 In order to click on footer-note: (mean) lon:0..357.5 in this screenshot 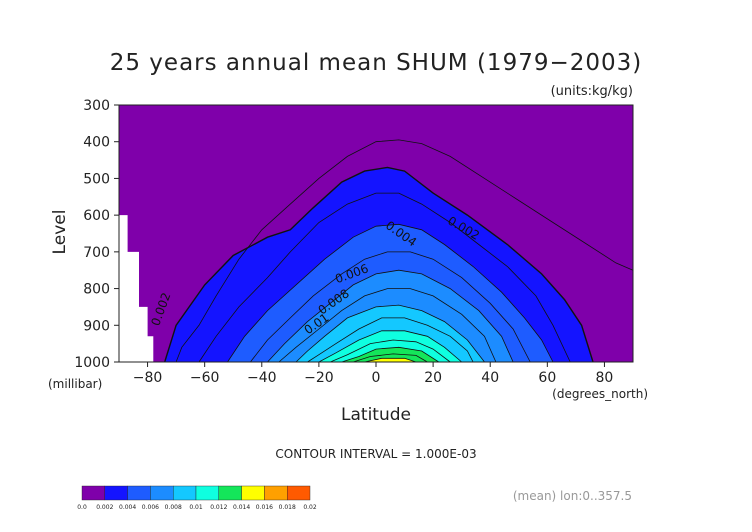, I will do `click(572, 496)`.